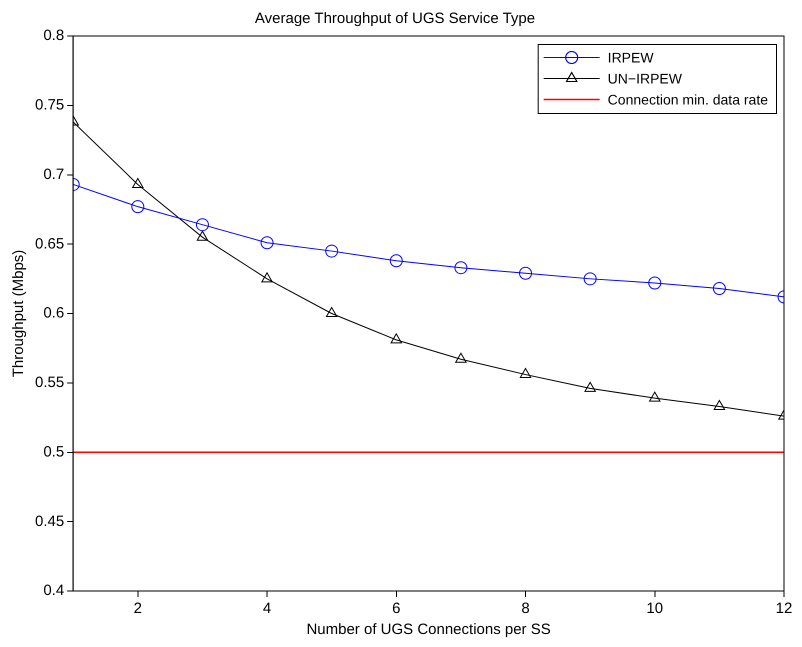 The height and width of the screenshot is (647, 802). Describe the element at coordinates (138, 609) in the screenshot. I see `x-tick-label: 2` at that location.